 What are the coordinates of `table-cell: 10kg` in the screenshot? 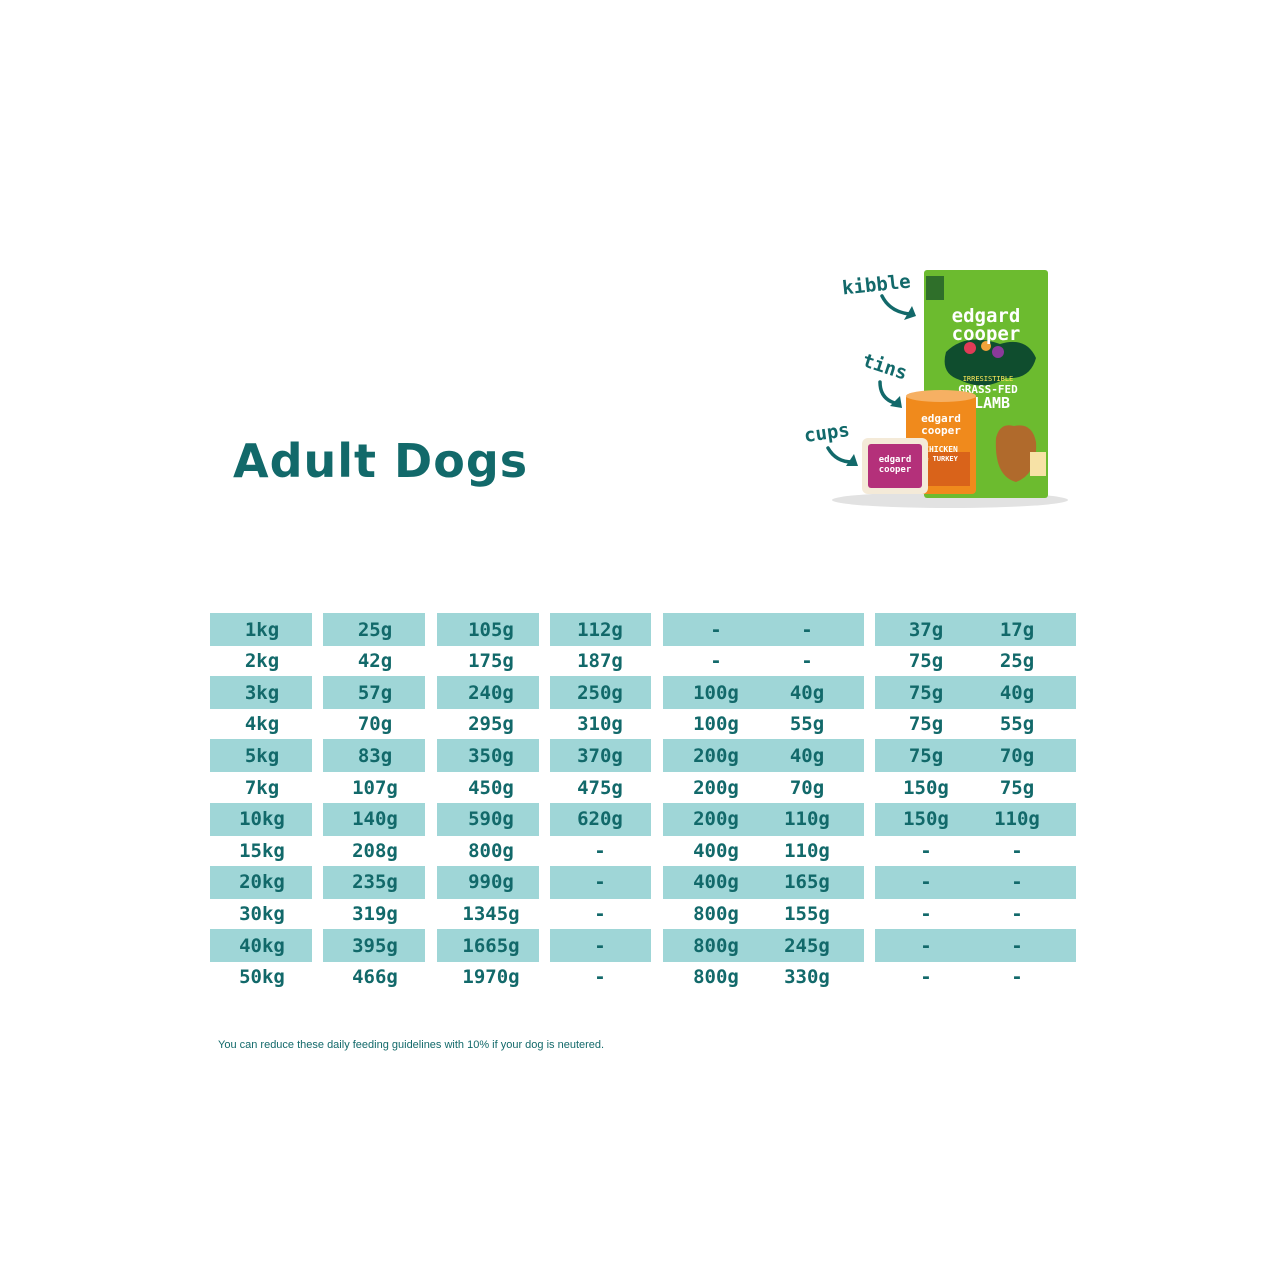 It's located at (262, 819).